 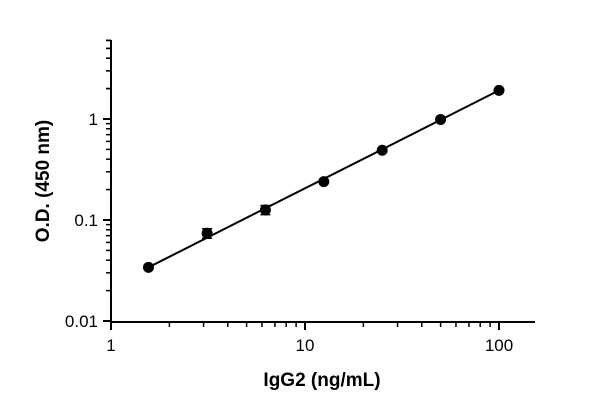 What do you see at coordinates (86, 220) in the screenshot?
I see `y-tick-label: 0.1` at bounding box center [86, 220].